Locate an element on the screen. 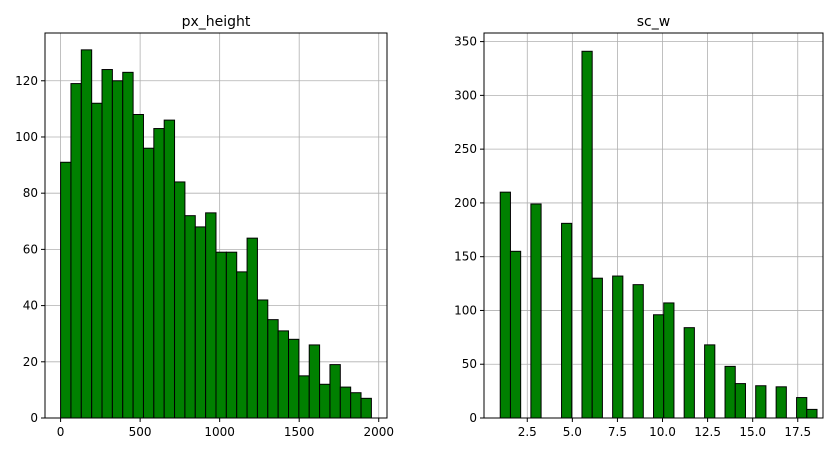 This screenshot has width=831, height=451. x-axis-ticks: 0 500 1000 1500 2000 is located at coordinates (225, 428).